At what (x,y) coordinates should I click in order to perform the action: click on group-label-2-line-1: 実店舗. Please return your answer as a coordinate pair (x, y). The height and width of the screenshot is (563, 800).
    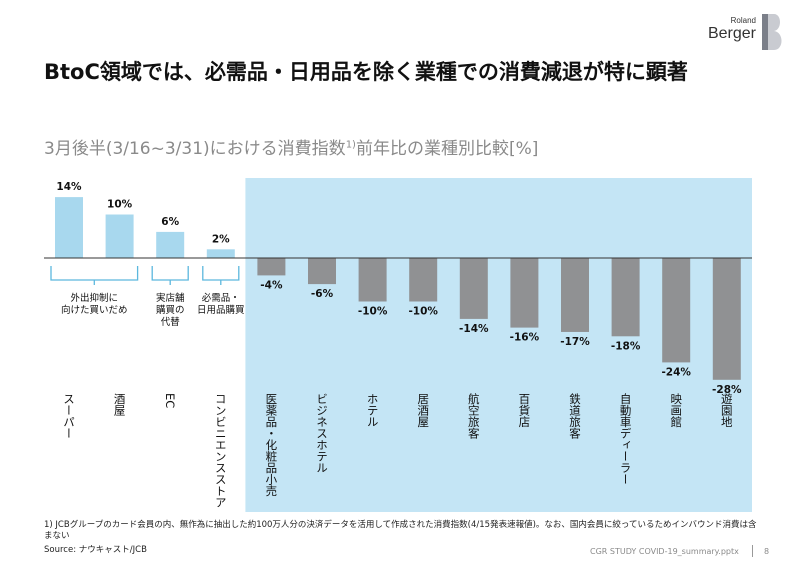
    Looking at the image, I should click on (170, 298).